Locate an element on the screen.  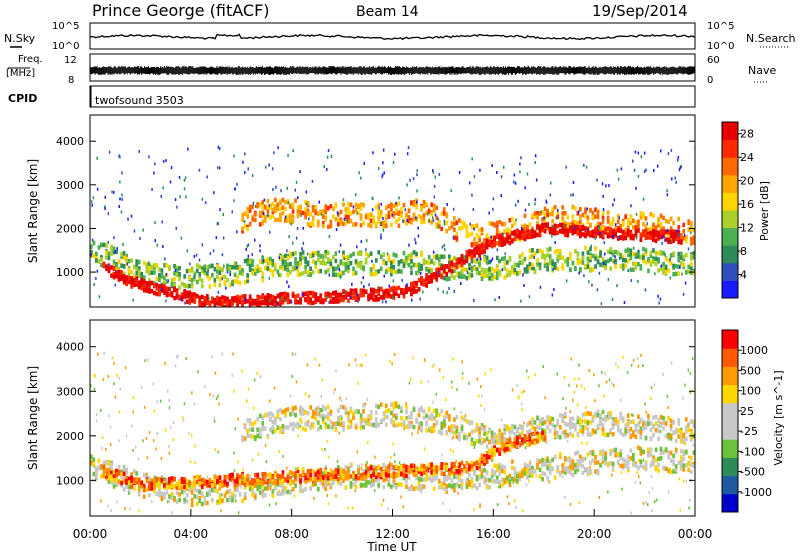
colorbar-swatch is located at coordinates (730, 254).